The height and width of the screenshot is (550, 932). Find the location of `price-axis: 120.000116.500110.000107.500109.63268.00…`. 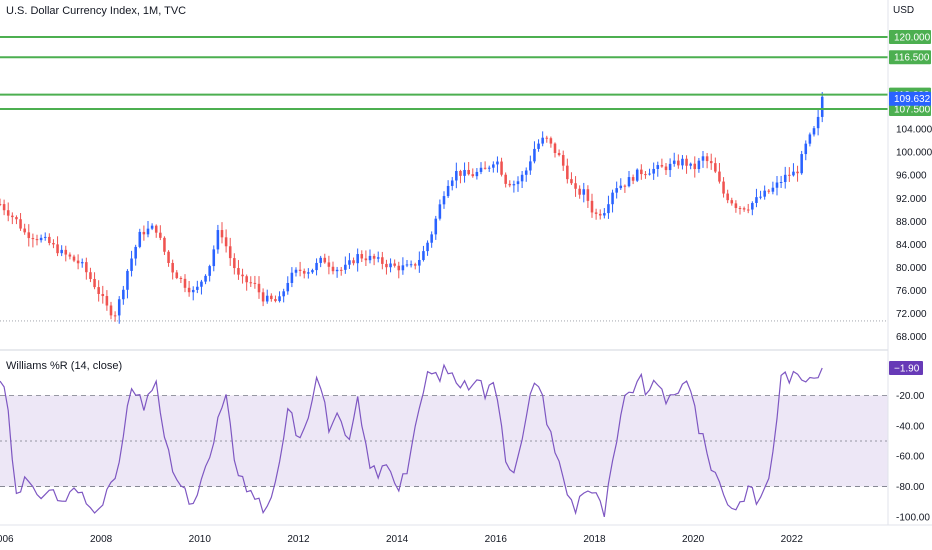

price-axis: 120.000116.500110.000107.500109.63268.00… is located at coordinates (910, 186).